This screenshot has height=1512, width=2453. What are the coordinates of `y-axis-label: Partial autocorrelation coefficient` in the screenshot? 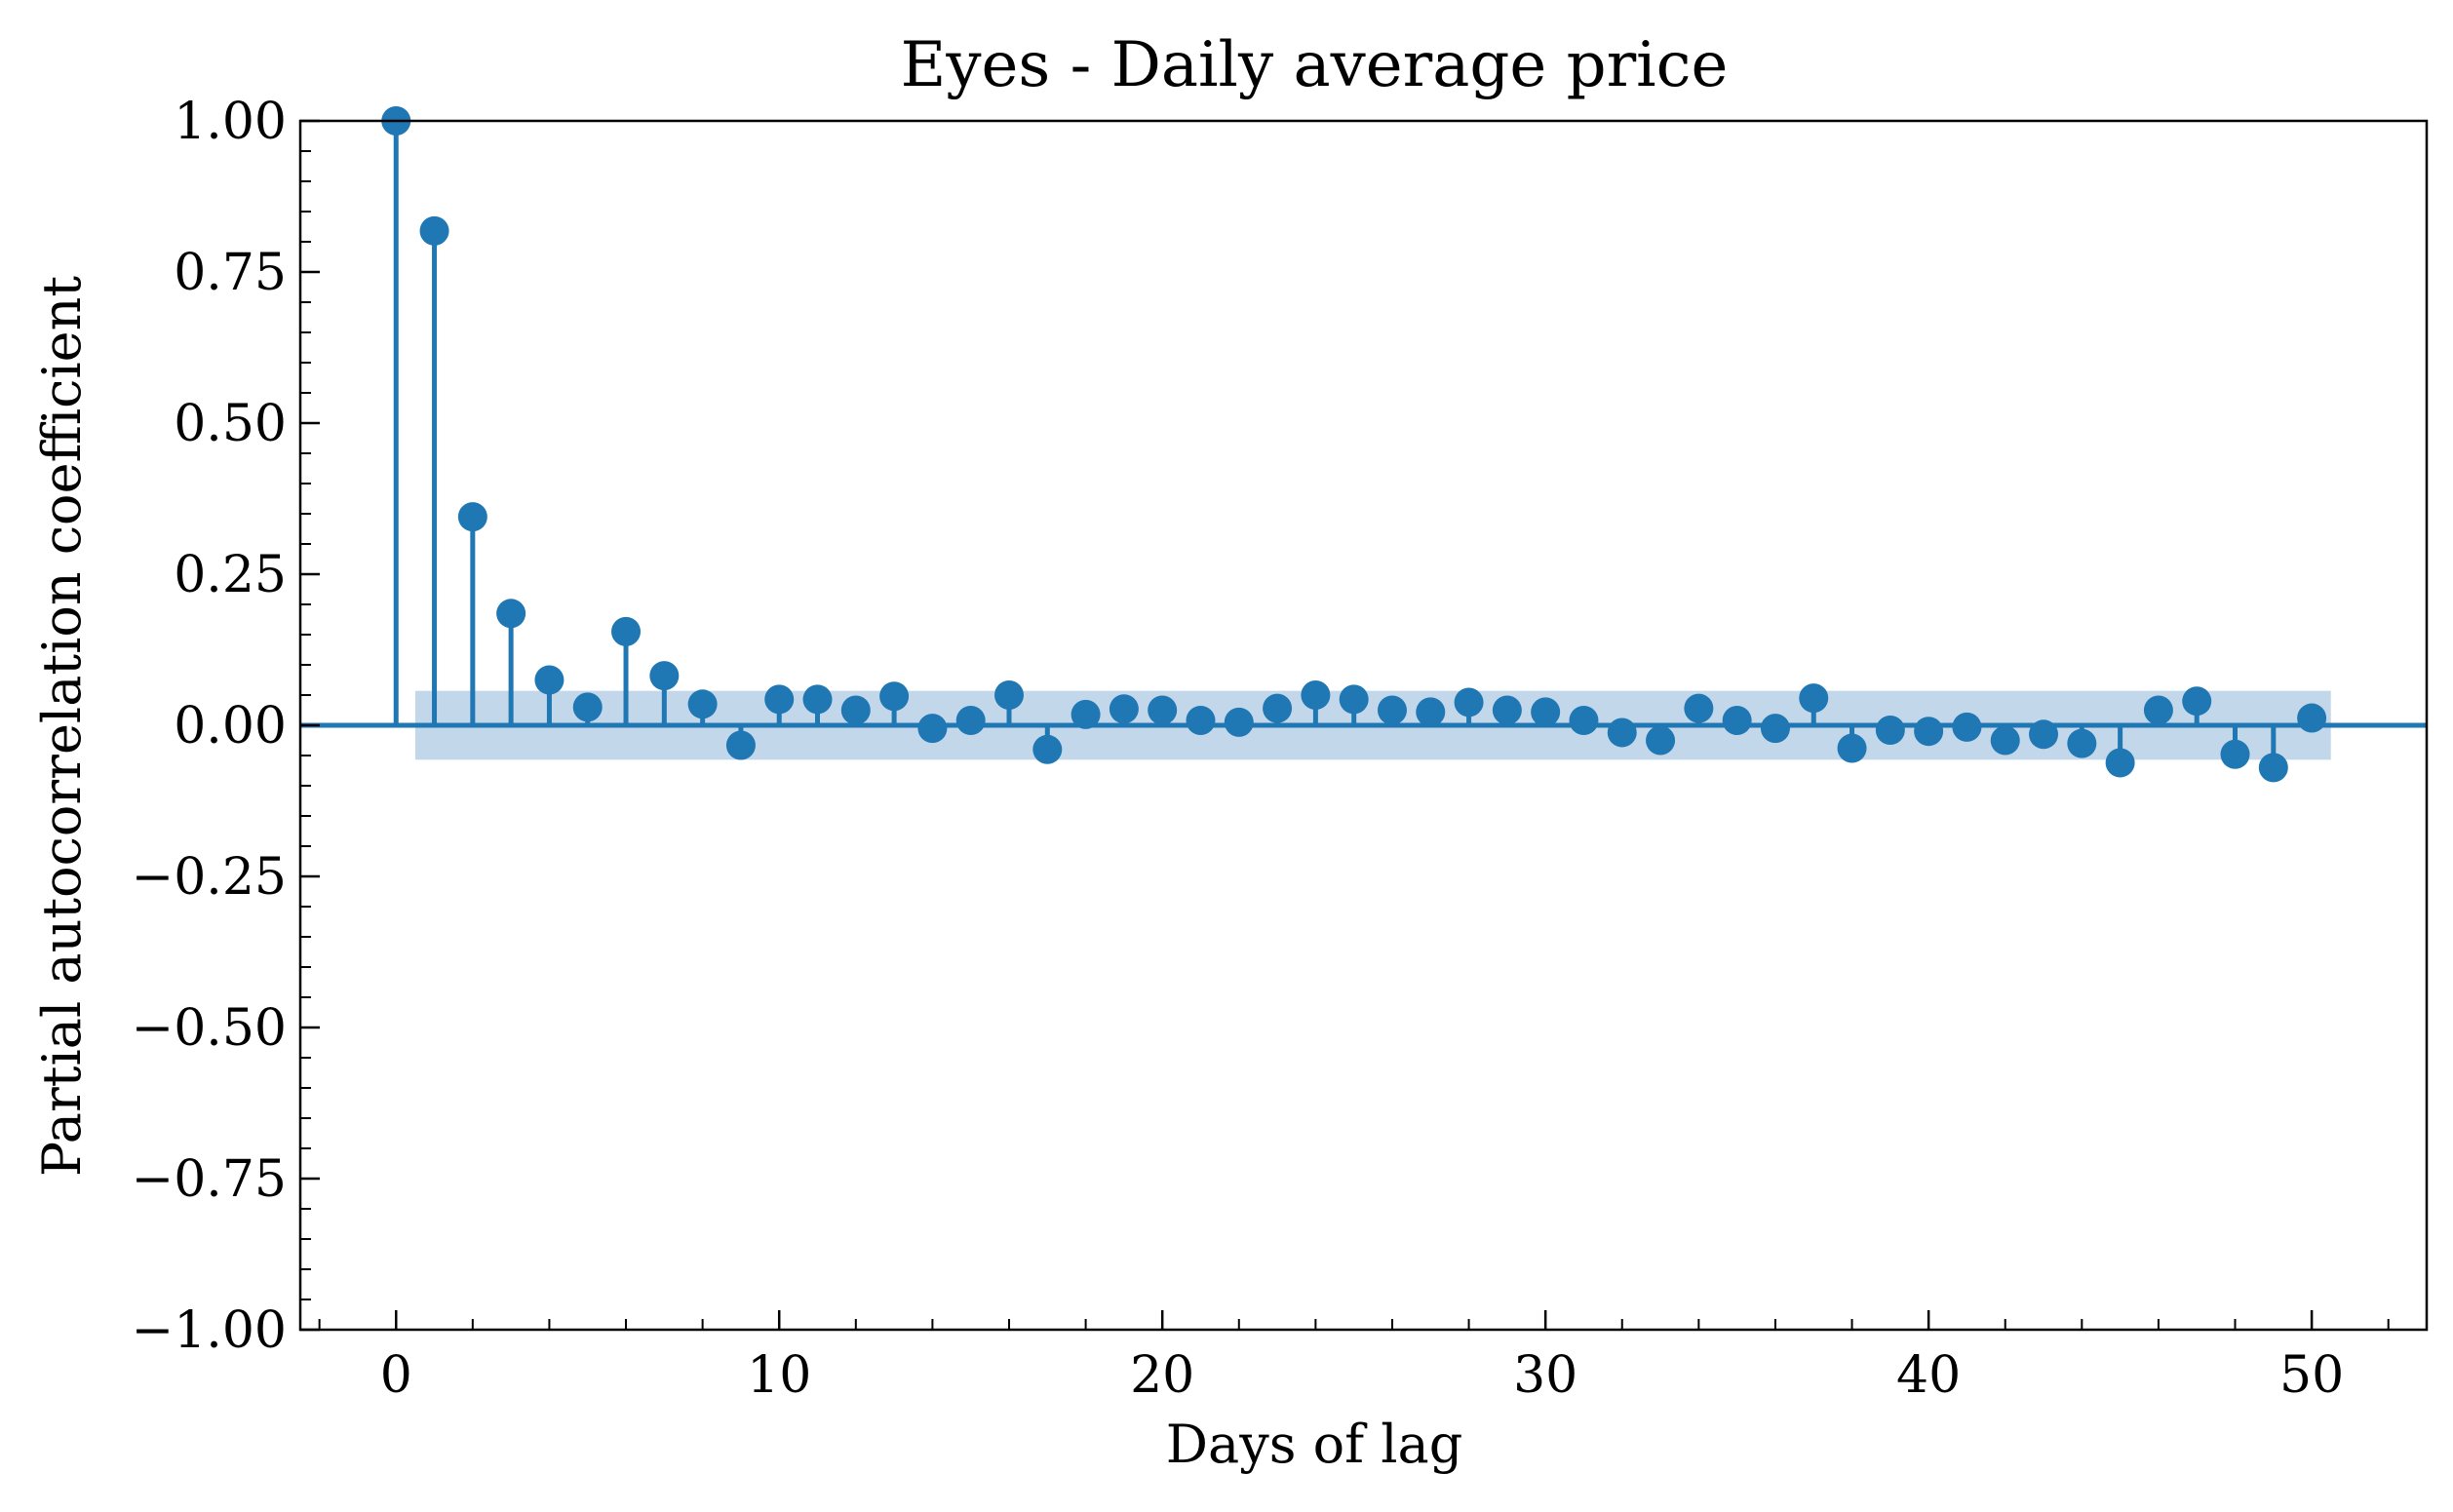 It's located at (62, 727).